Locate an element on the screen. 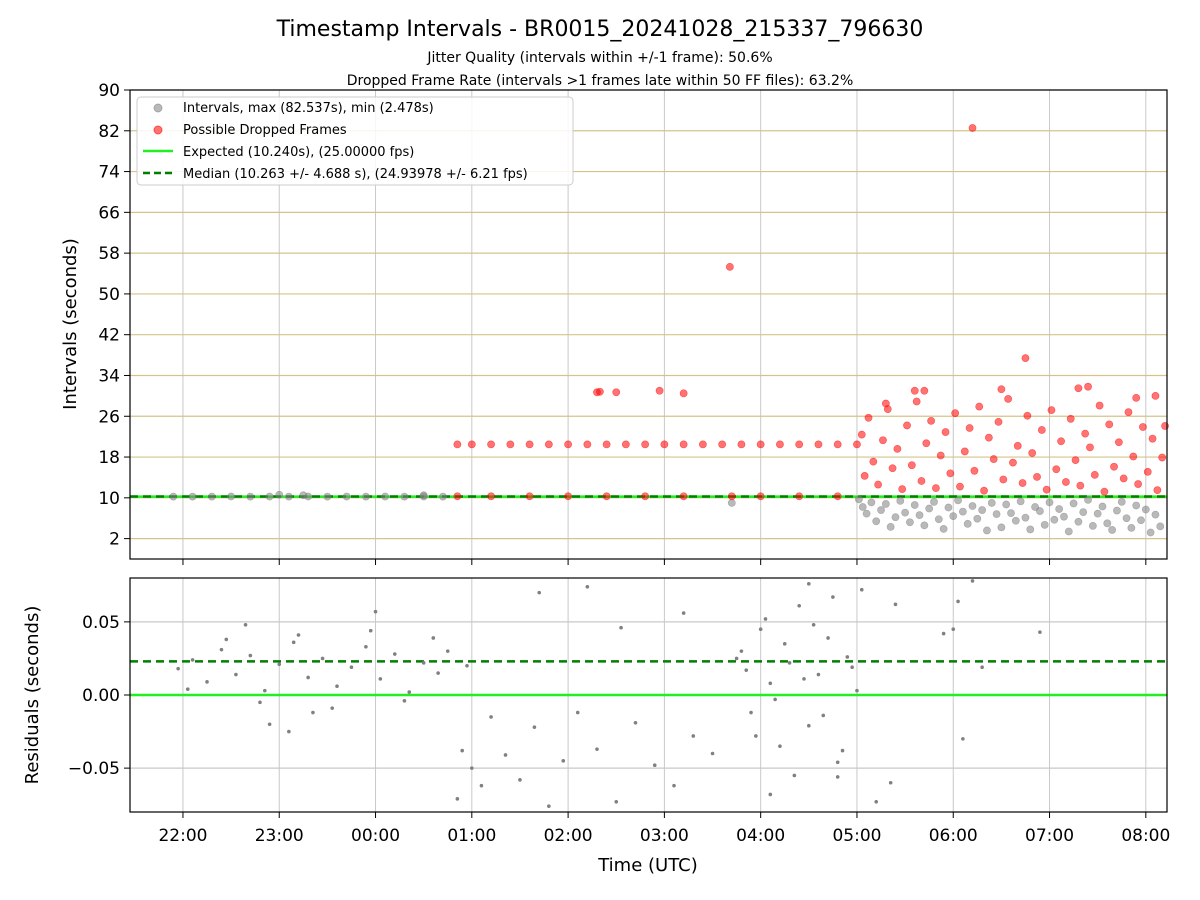 This screenshot has width=1200, height=900. intervals-y-tick-label: 82 is located at coordinates (109, 132).